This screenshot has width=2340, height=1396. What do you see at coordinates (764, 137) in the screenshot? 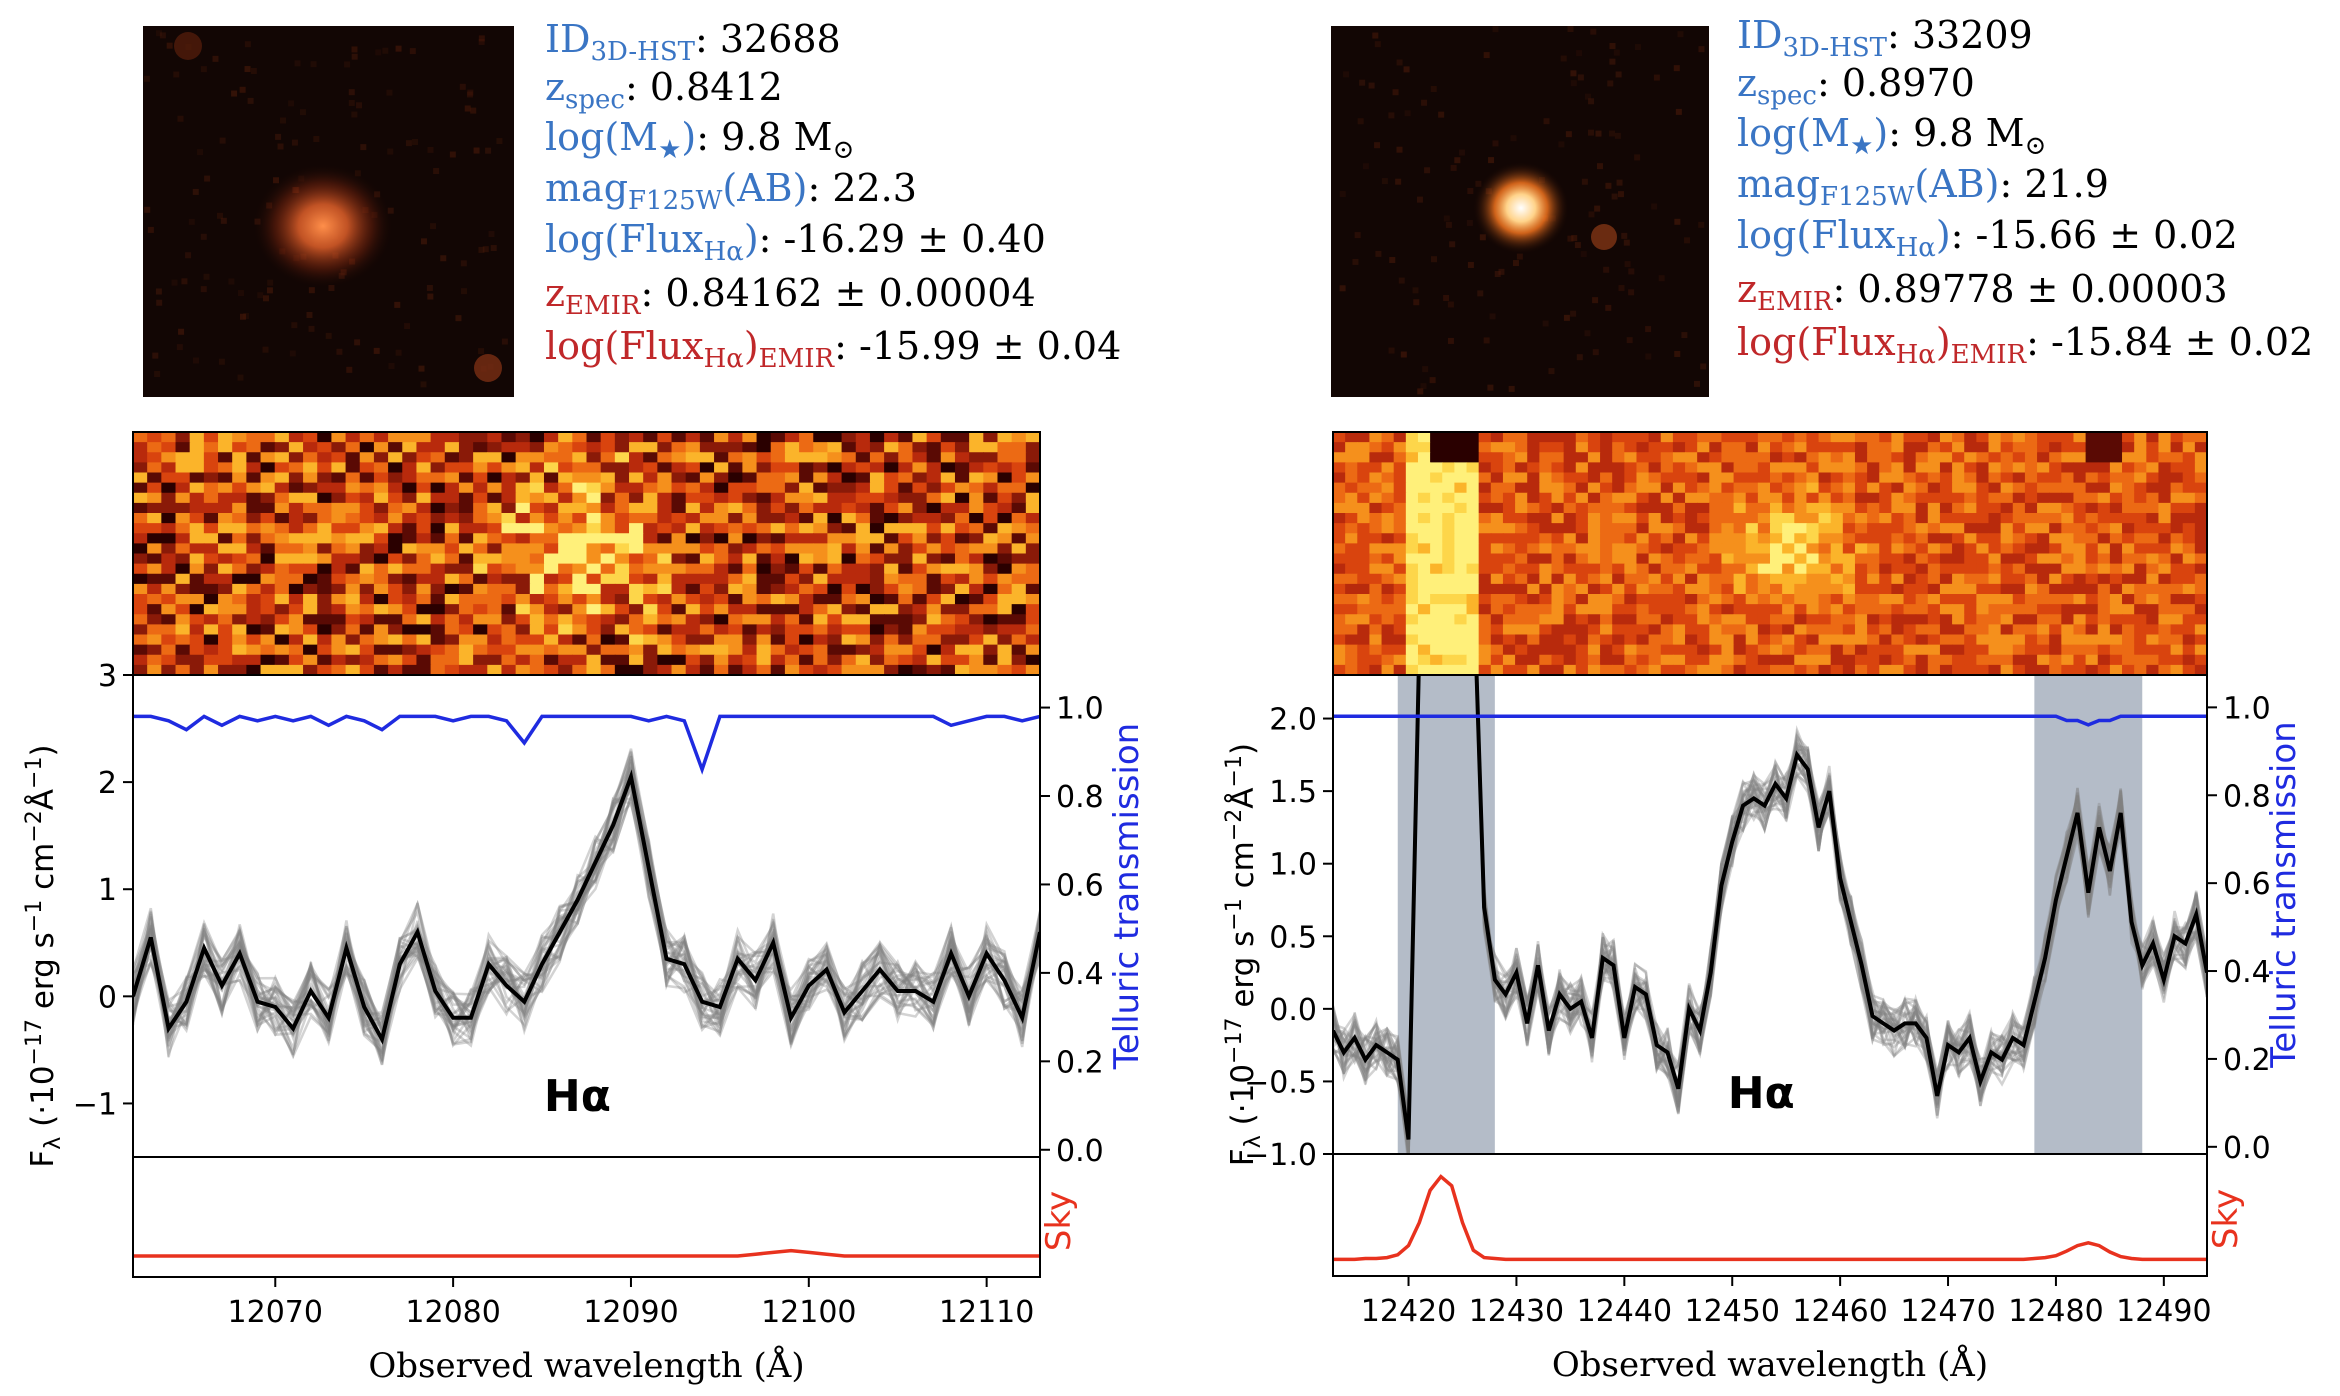
I see `mass-value: : 9.8 M` at bounding box center [764, 137].